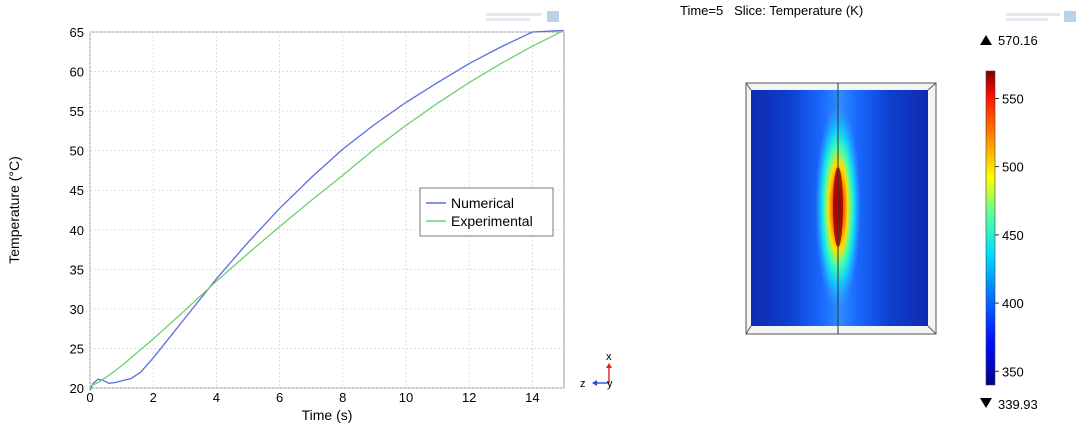  What do you see at coordinates (77, 388) in the screenshot?
I see `y-tick-label: 20` at bounding box center [77, 388].